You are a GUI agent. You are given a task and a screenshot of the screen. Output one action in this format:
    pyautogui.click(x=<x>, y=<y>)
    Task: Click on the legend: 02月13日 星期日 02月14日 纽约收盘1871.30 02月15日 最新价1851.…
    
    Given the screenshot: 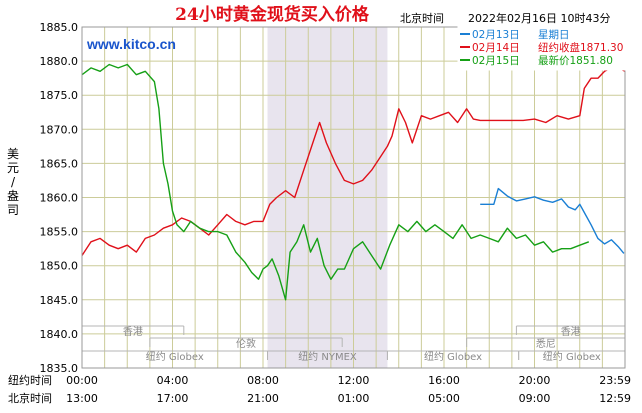 What is the action you would take?
    pyautogui.click(x=541, y=48)
    